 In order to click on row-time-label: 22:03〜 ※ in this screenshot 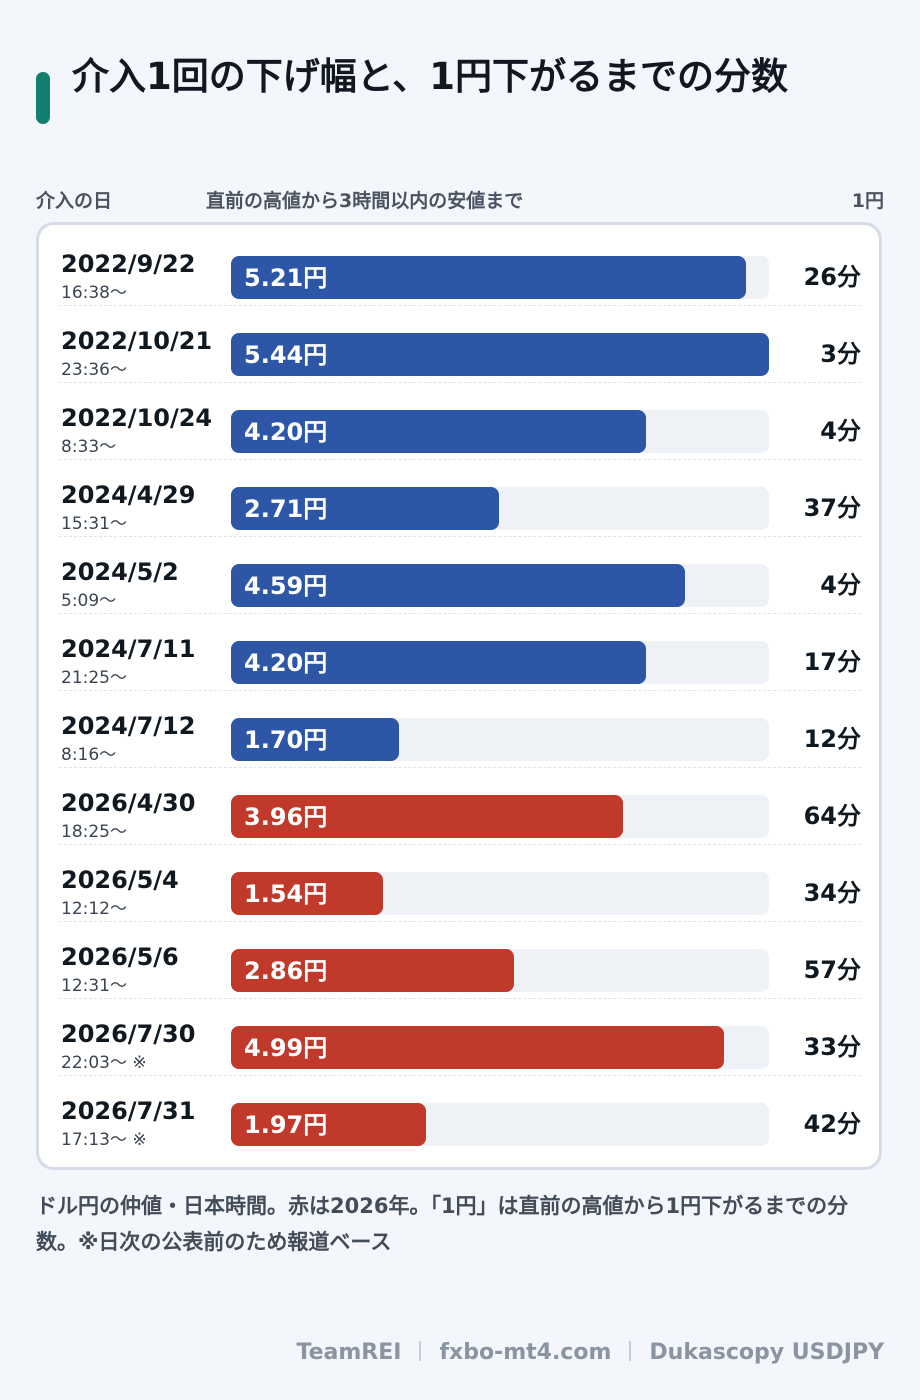, I will do `click(104, 1063)`.